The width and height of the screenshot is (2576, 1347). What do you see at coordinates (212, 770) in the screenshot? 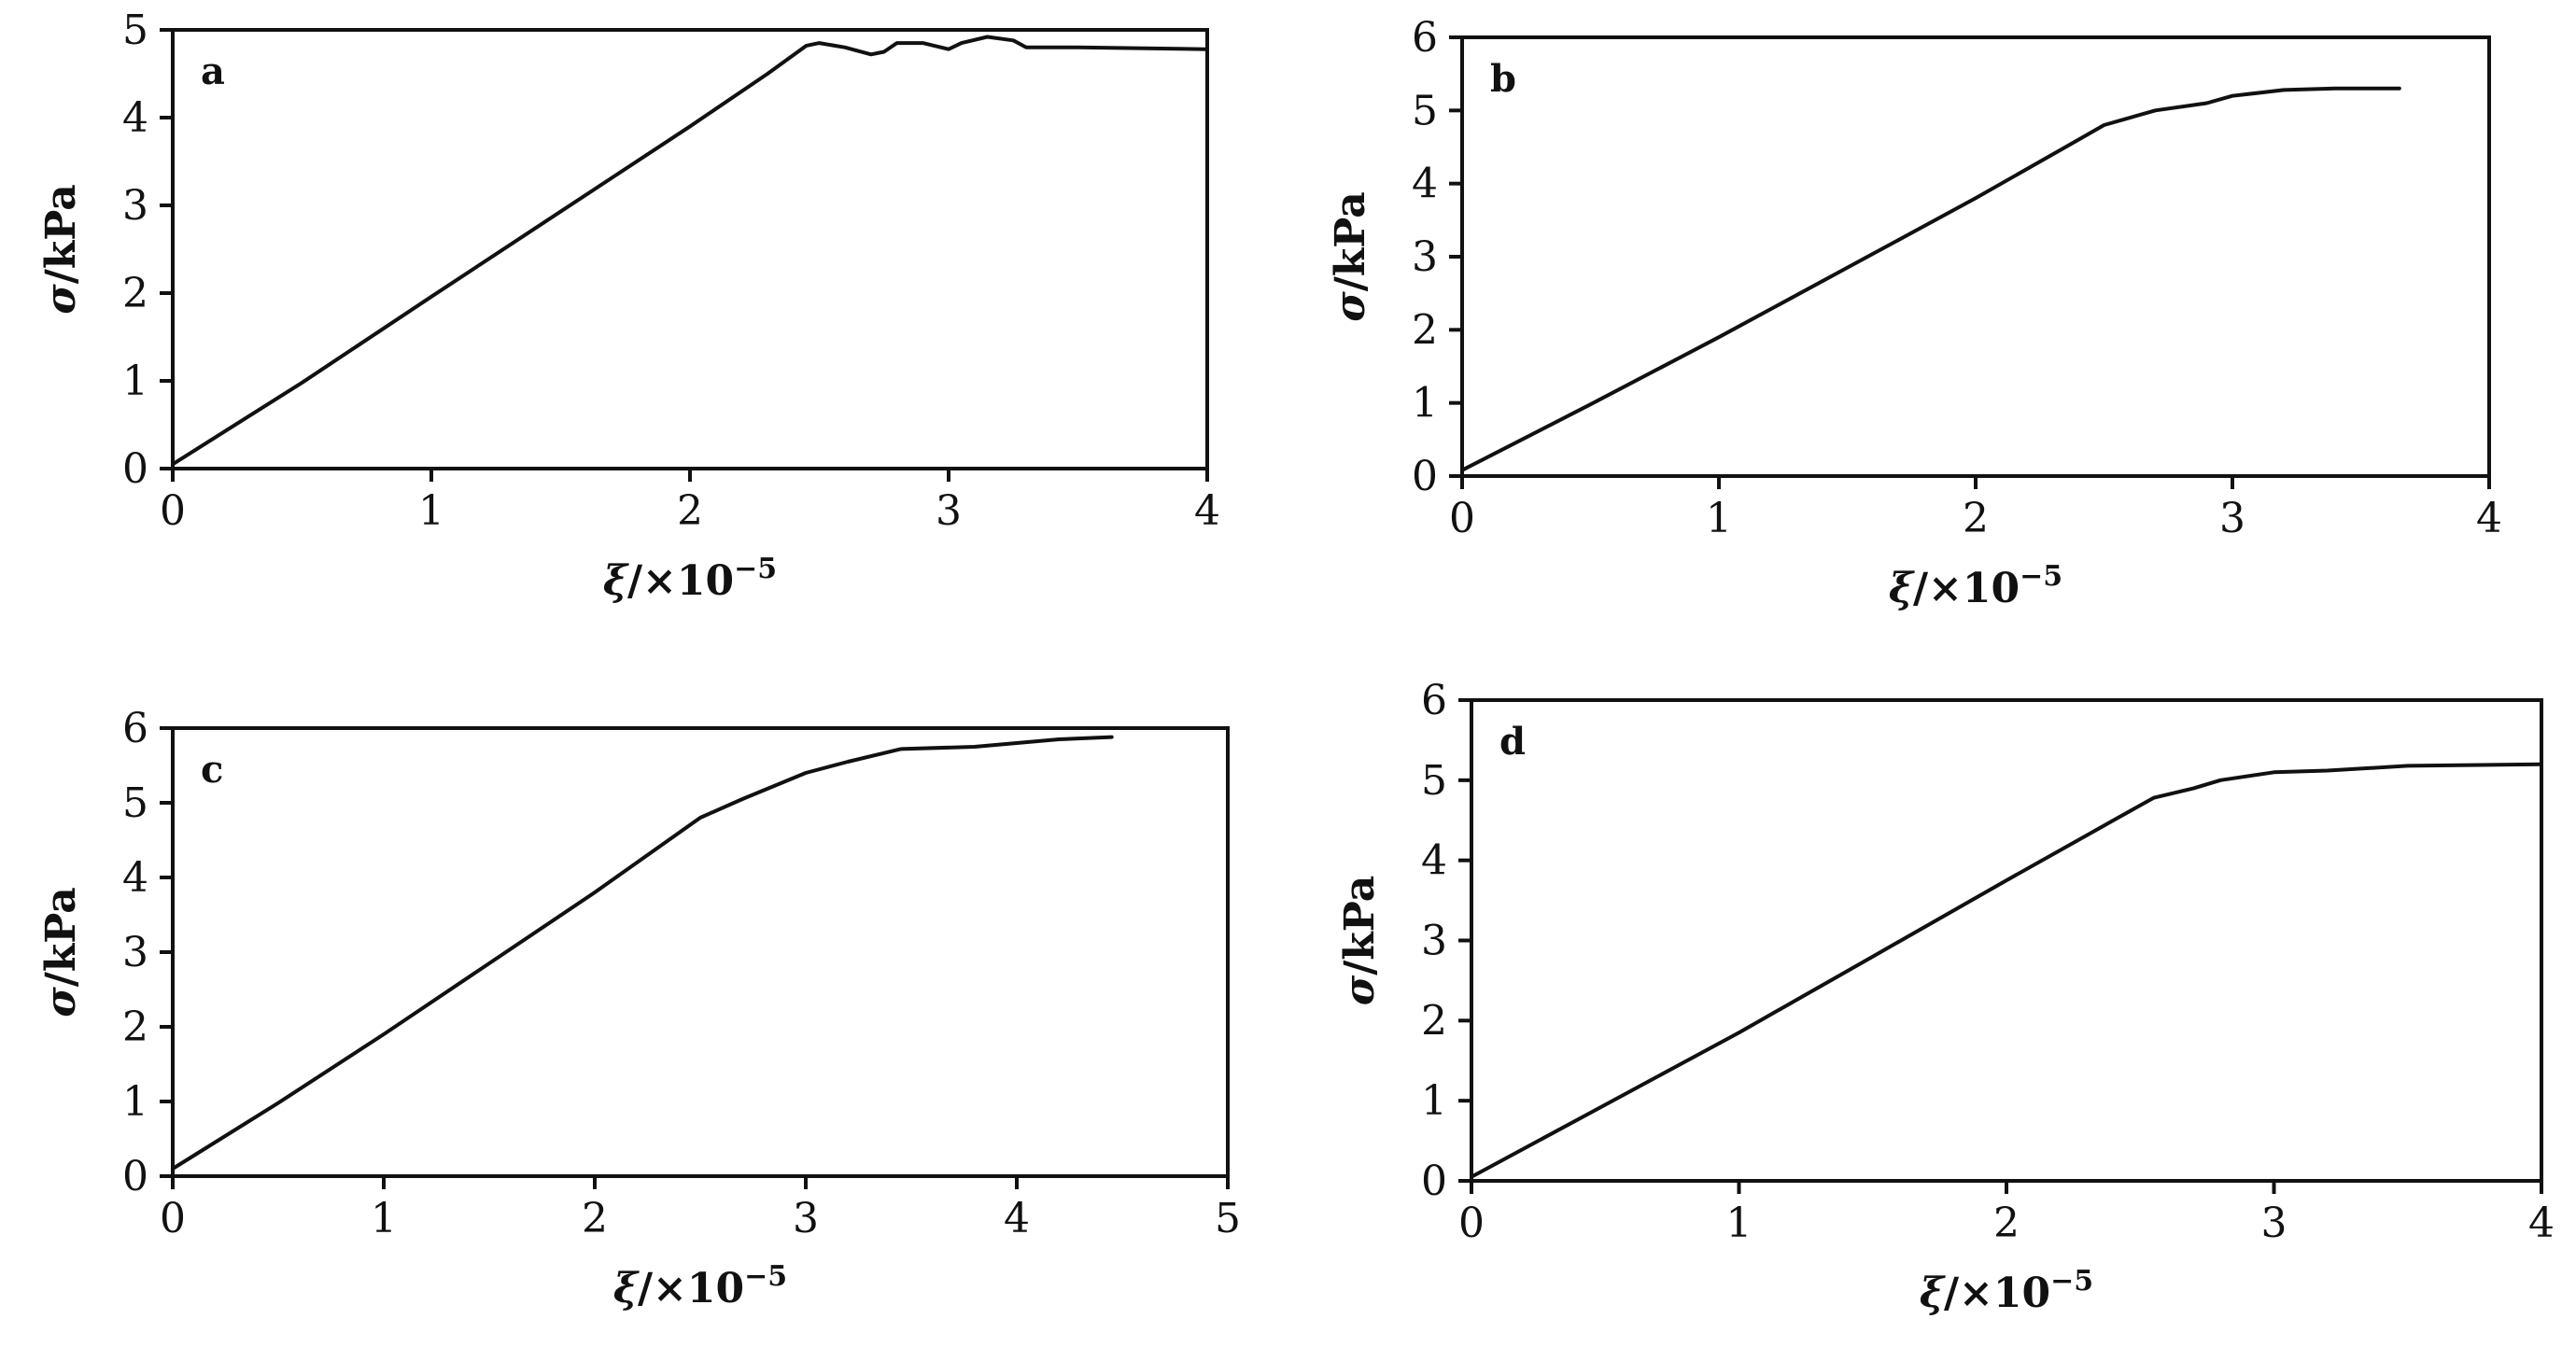
I see `panel-label: c` at bounding box center [212, 770].